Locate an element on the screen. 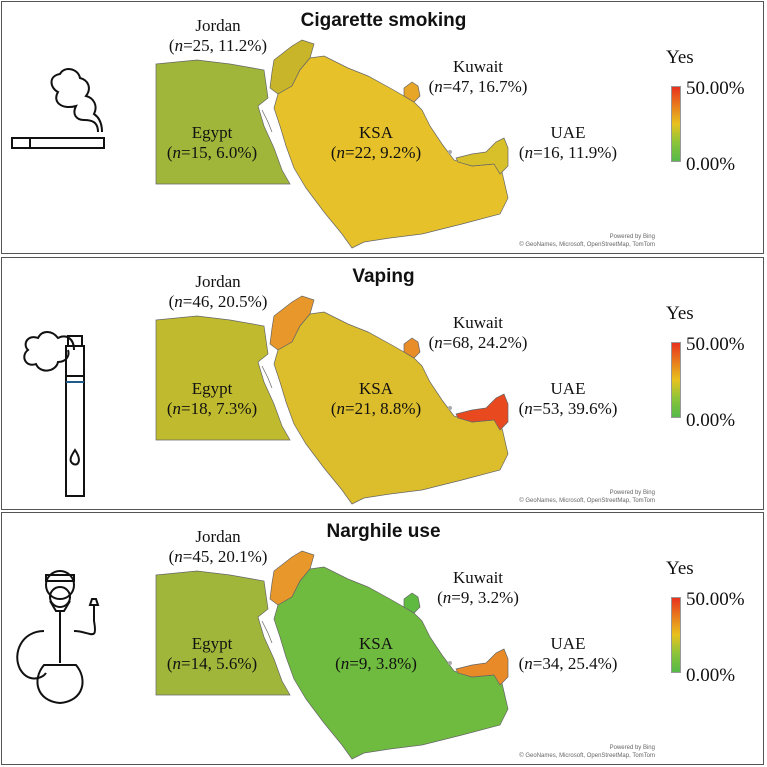 This screenshot has height=767, width=767. panel-title: Narghile use is located at coordinates (383, 531).